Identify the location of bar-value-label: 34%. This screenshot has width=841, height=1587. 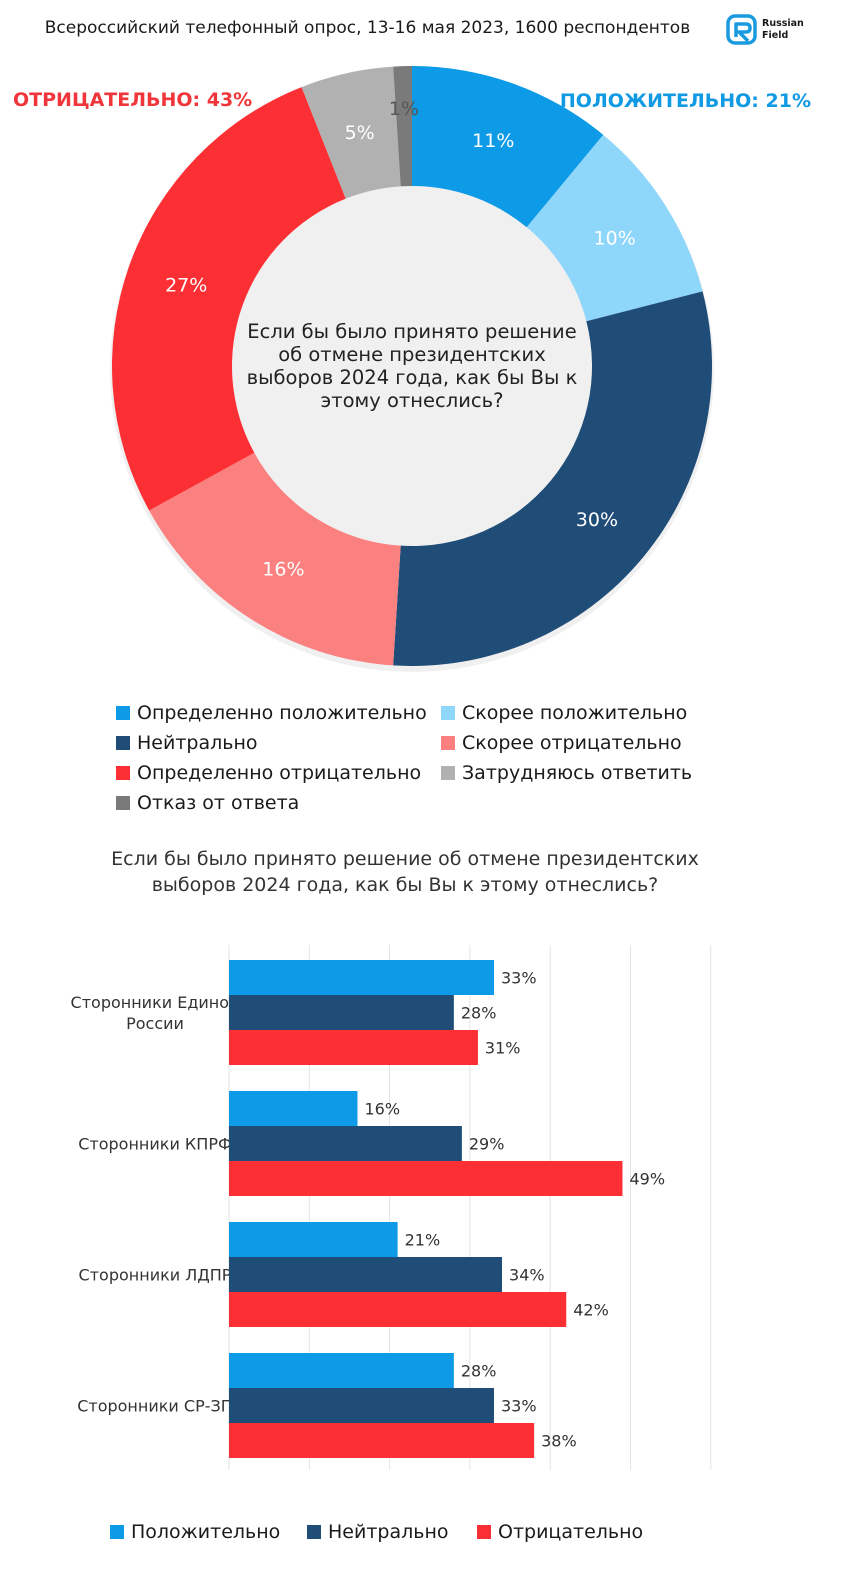
(527, 1275).